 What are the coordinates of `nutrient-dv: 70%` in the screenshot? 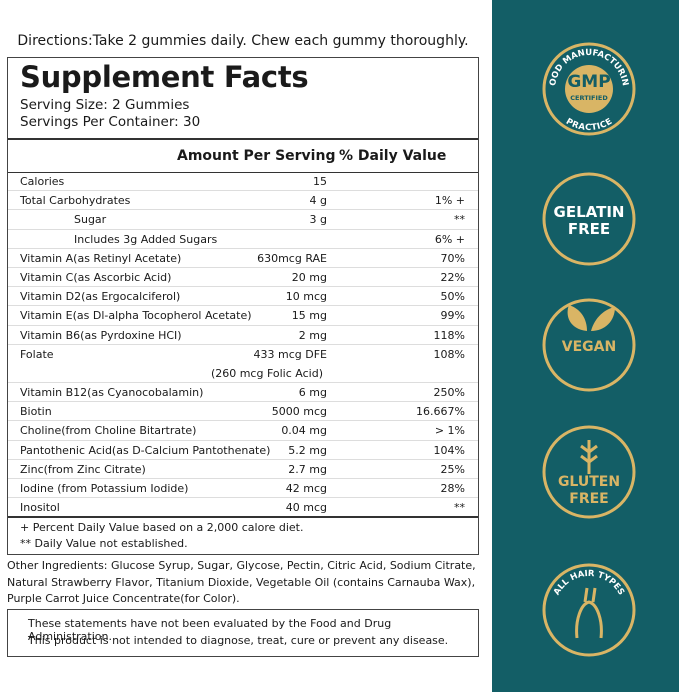 It's located at (452, 258).